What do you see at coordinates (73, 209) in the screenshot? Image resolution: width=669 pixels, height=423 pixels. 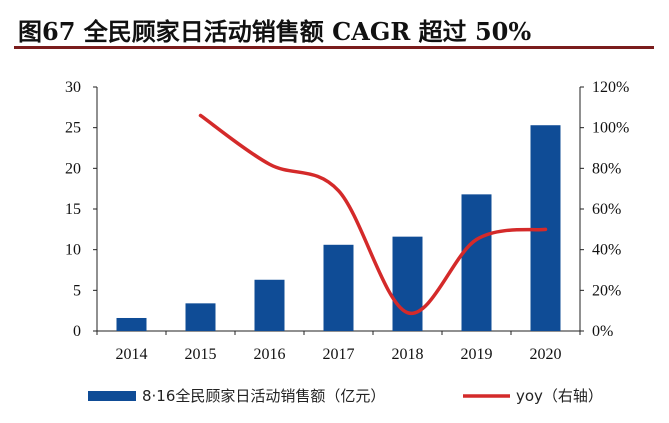 I see `y-tick-label-left: 15` at bounding box center [73, 209].